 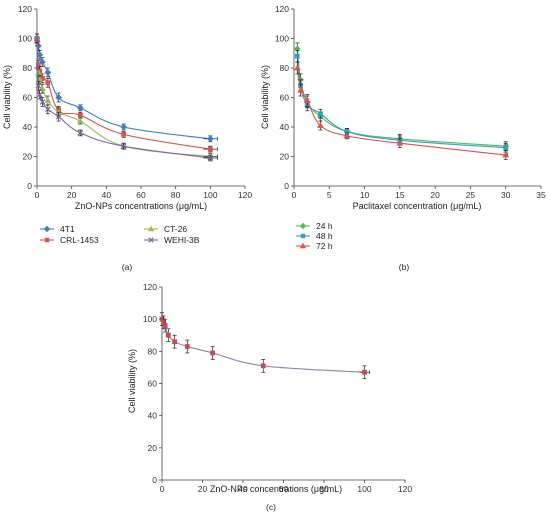 I want to click on series-4T1, so click(x=125, y=88).